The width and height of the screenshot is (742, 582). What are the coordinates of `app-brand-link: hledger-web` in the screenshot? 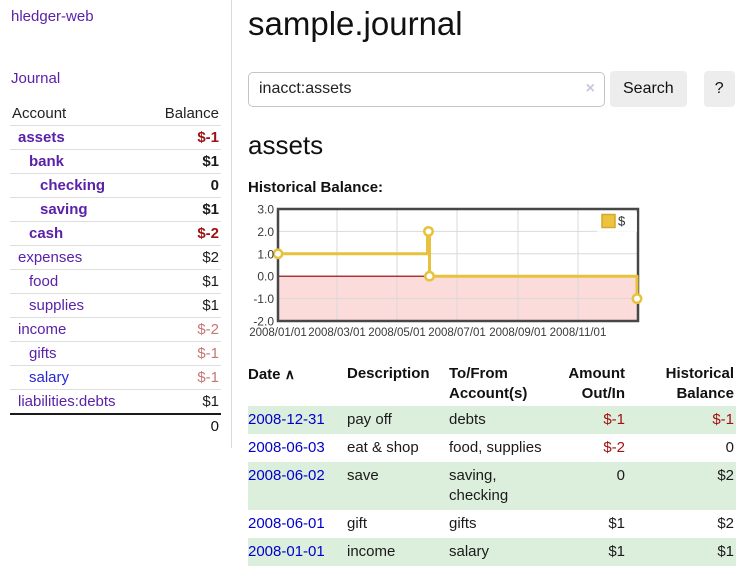 It's located at (52, 16).